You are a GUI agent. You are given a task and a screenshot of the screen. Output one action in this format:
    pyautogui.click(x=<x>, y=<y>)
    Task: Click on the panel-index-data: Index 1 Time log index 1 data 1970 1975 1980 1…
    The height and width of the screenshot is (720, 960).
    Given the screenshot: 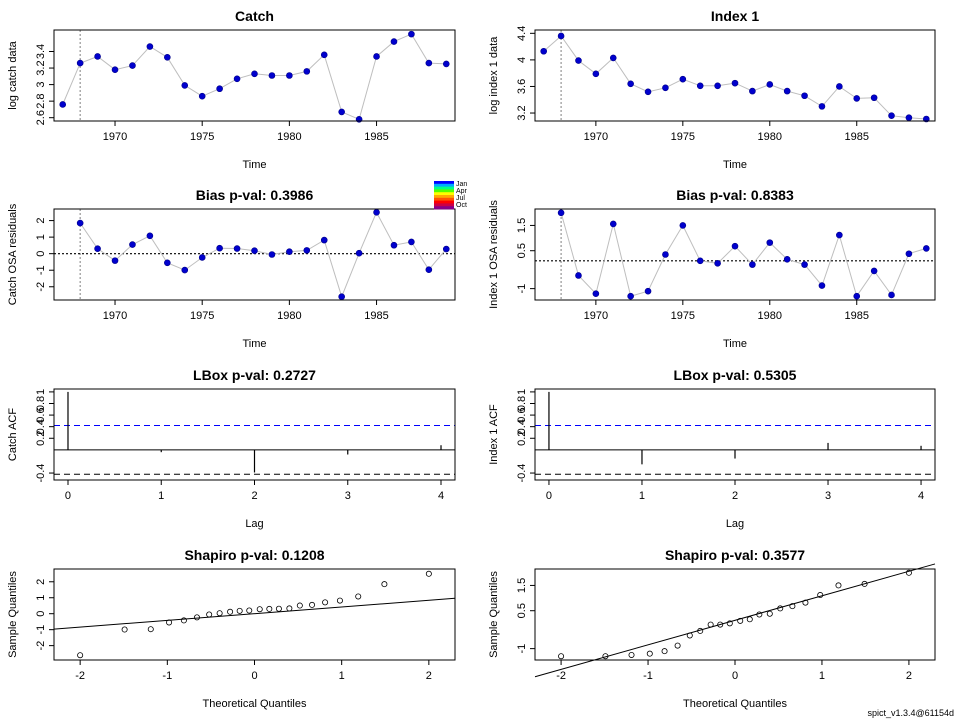 What is the action you would take?
    pyautogui.click(x=712, y=89)
    